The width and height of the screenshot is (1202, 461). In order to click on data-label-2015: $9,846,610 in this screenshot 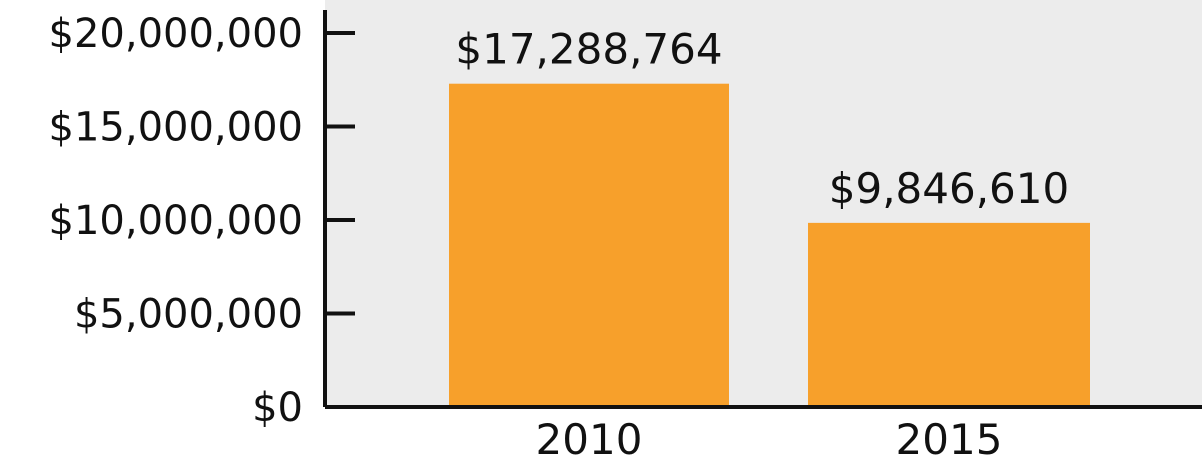, I will do `click(949, 188)`.